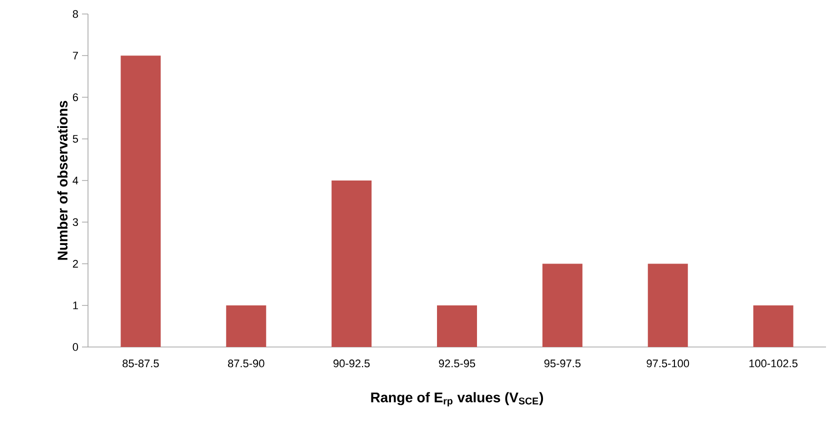  Describe the element at coordinates (75, 347) in the screenshot. I see `y-tick-label: 0` at that location.